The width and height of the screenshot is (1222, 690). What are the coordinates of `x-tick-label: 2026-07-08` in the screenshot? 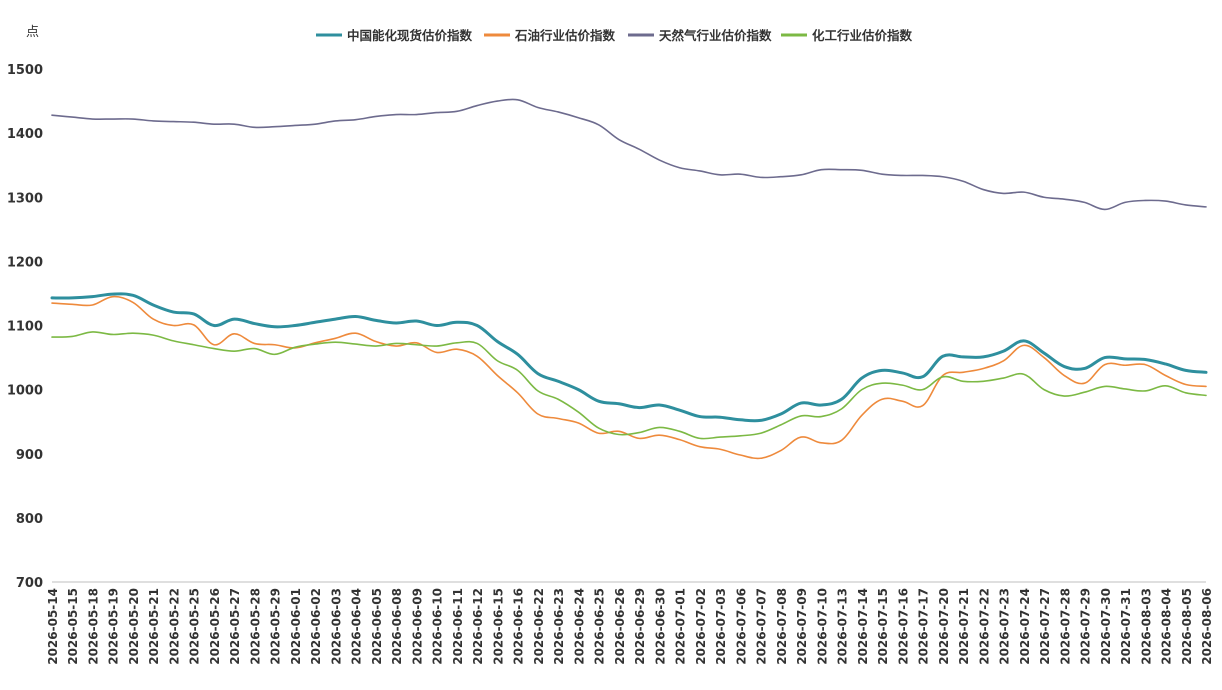 It's located at (782, 626).